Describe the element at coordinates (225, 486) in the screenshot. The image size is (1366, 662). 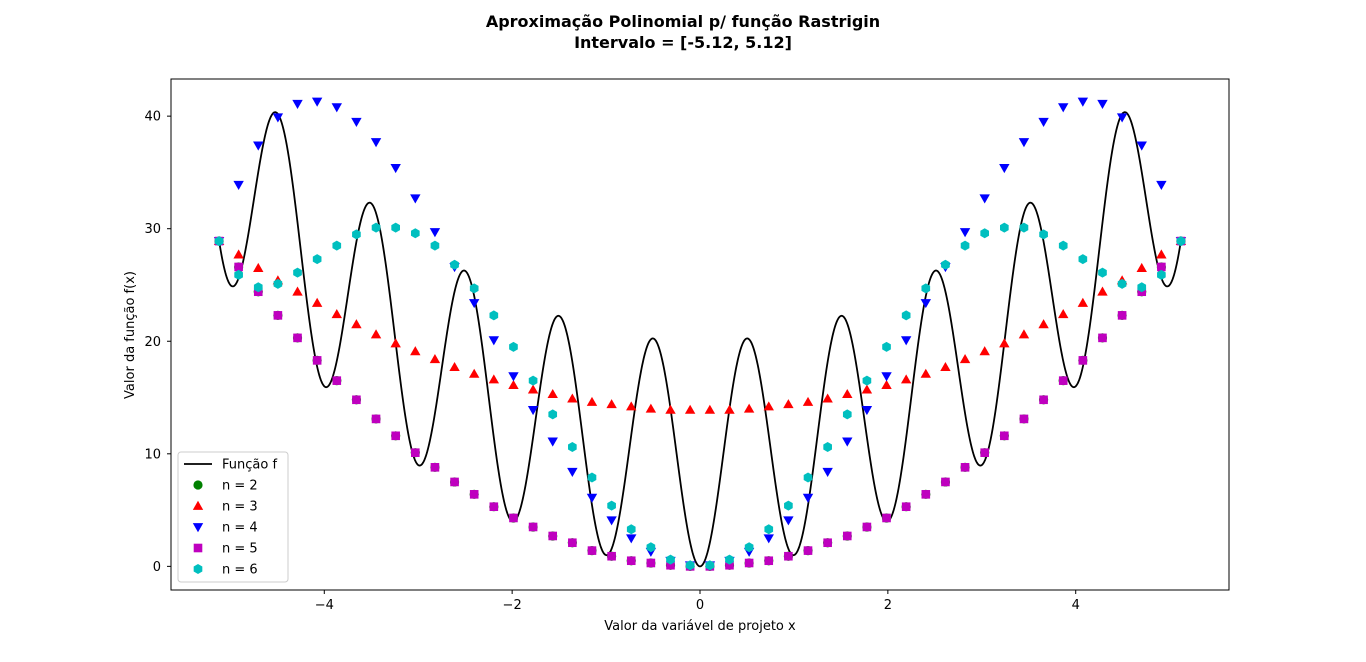
I see `legend-item: n = 2` at that location.